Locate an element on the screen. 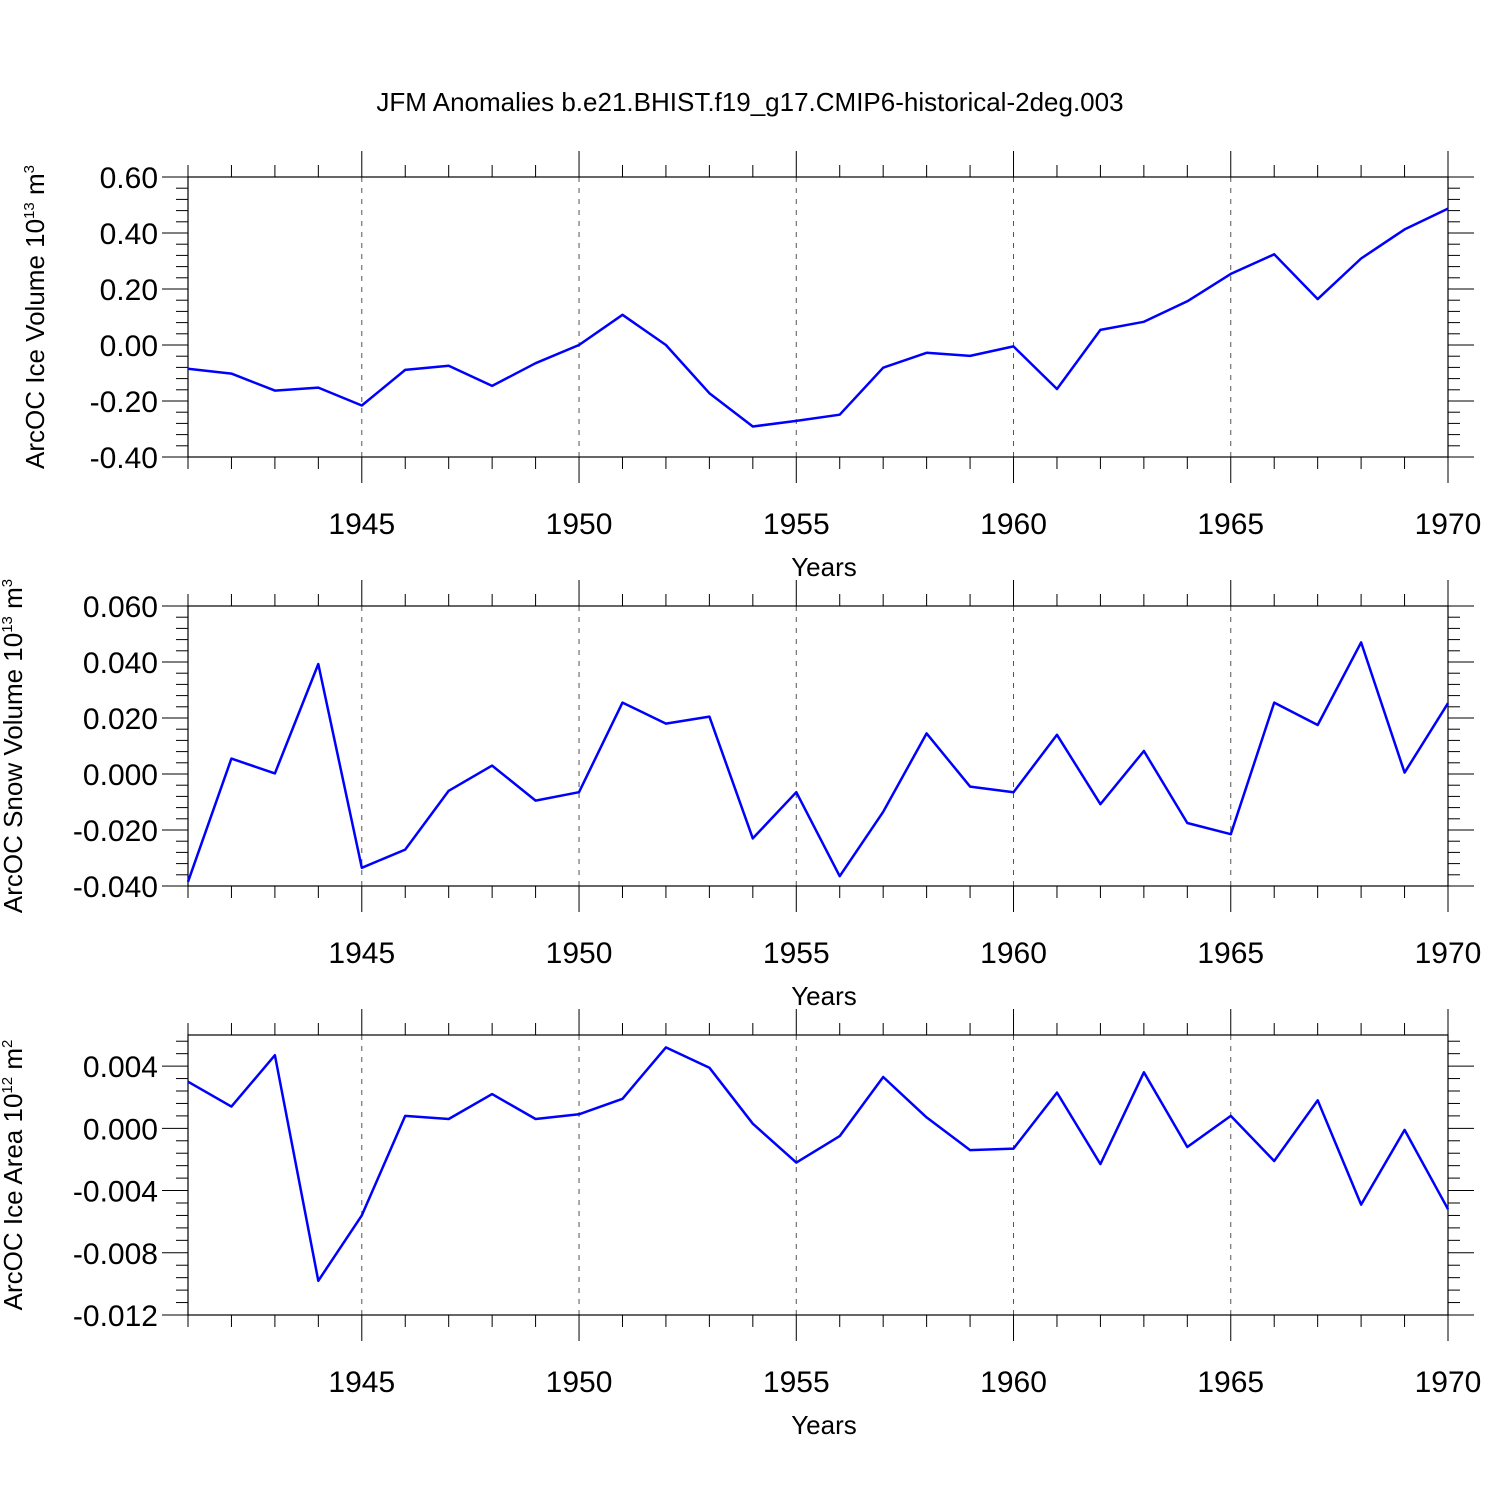  y-tick-label: 0.20 is located at coordinates (129, 290).